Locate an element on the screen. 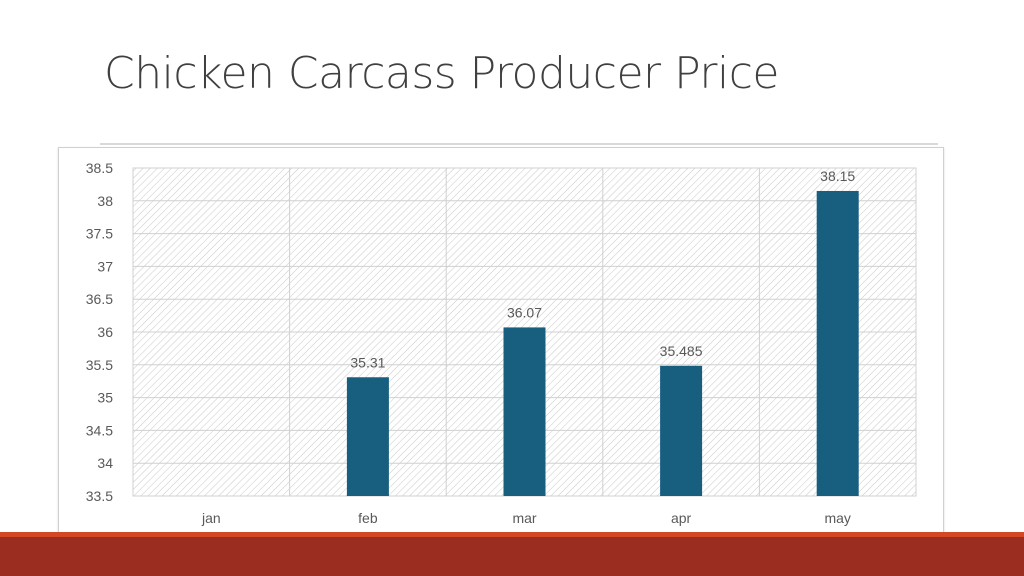 The width and height of the screenshot is (1024, 576). bar-feb is located at coordinates (367, 436).